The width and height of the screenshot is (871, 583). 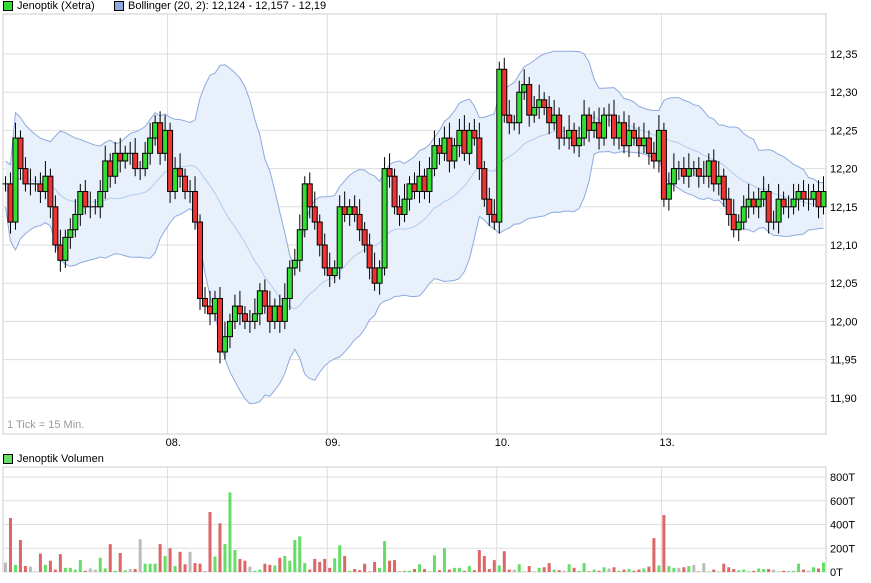 I want to click on price-tick-label: 11,95, so click(x=843, y=361).